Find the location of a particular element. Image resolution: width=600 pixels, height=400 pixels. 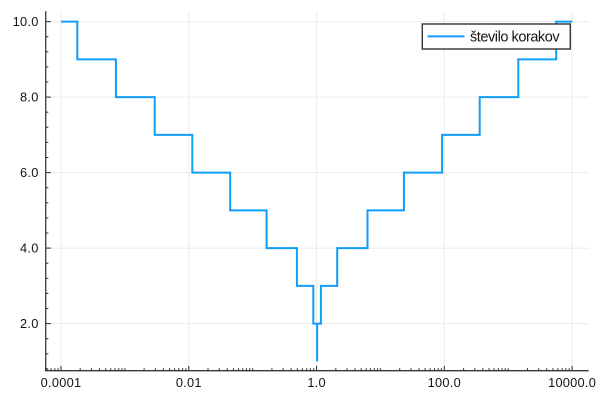

svg-text: 0.0001 is located at coordinates (61, 382).